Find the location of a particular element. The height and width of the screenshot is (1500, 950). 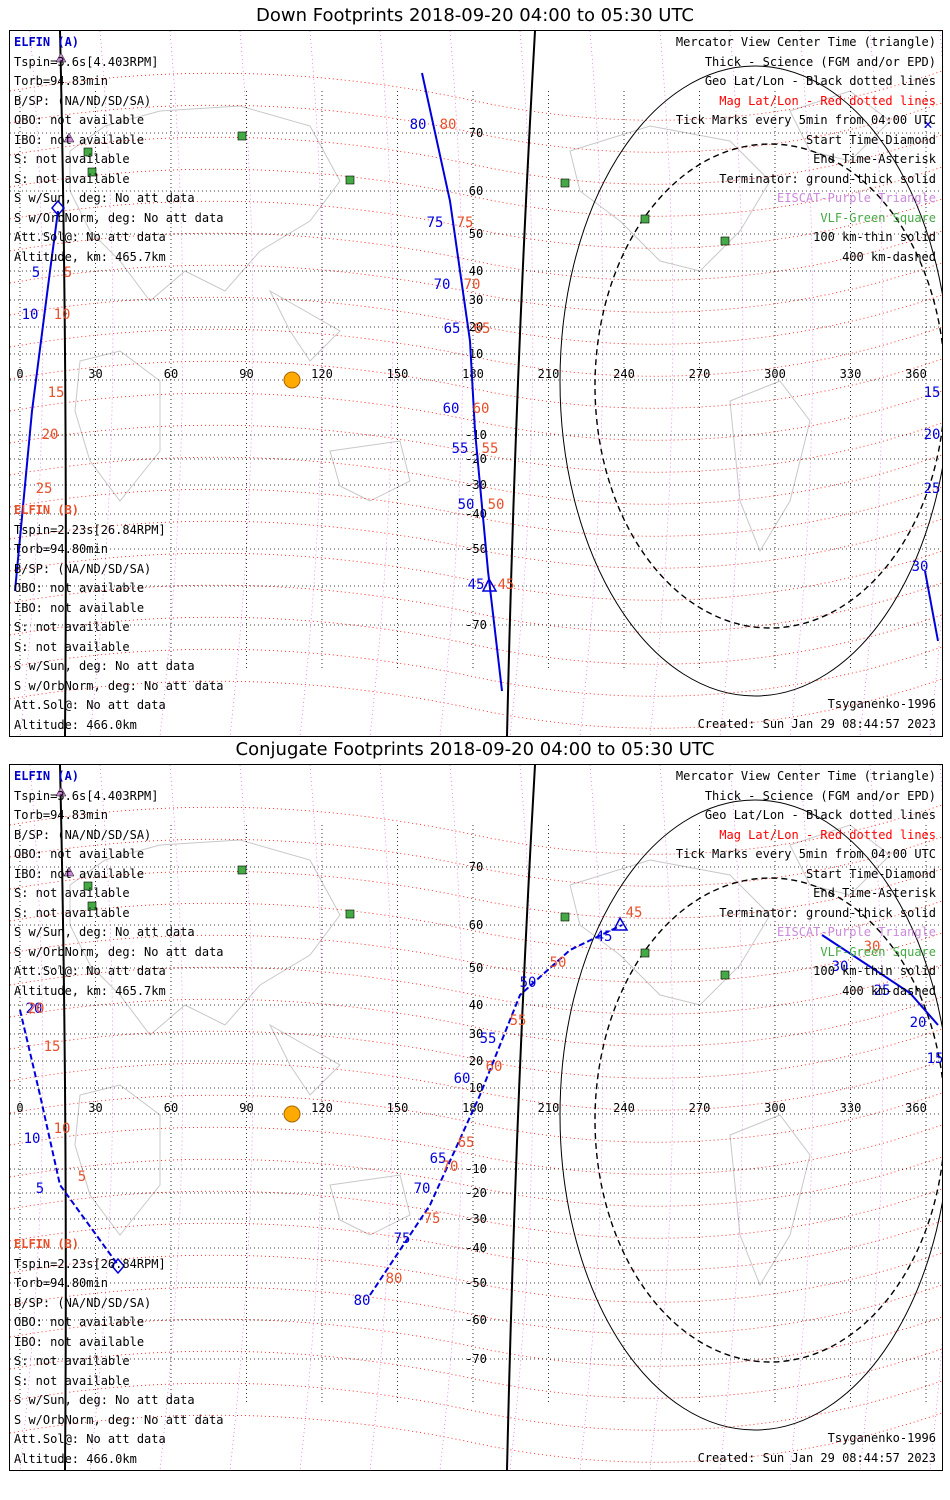

track-b-mlat-label: 15 is located at coordinates (52, 1047).